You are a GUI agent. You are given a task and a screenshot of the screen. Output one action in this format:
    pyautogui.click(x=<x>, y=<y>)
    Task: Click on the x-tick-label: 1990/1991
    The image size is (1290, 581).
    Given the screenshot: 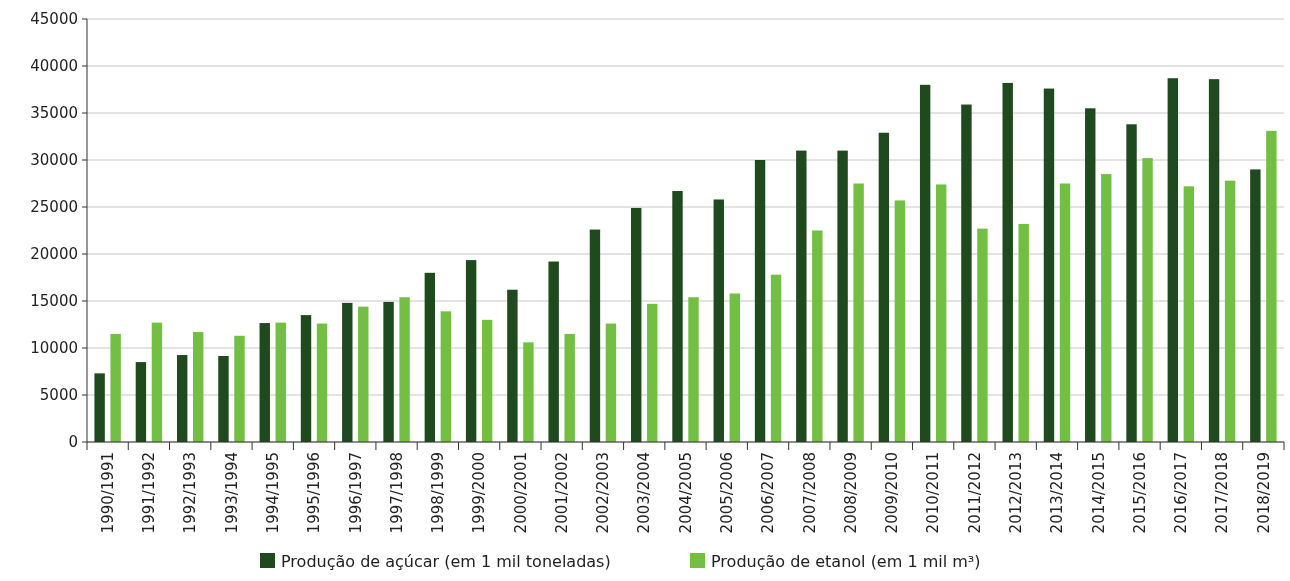 What is the action you would take?
    pyautogui.click(x=107, y=493)
    